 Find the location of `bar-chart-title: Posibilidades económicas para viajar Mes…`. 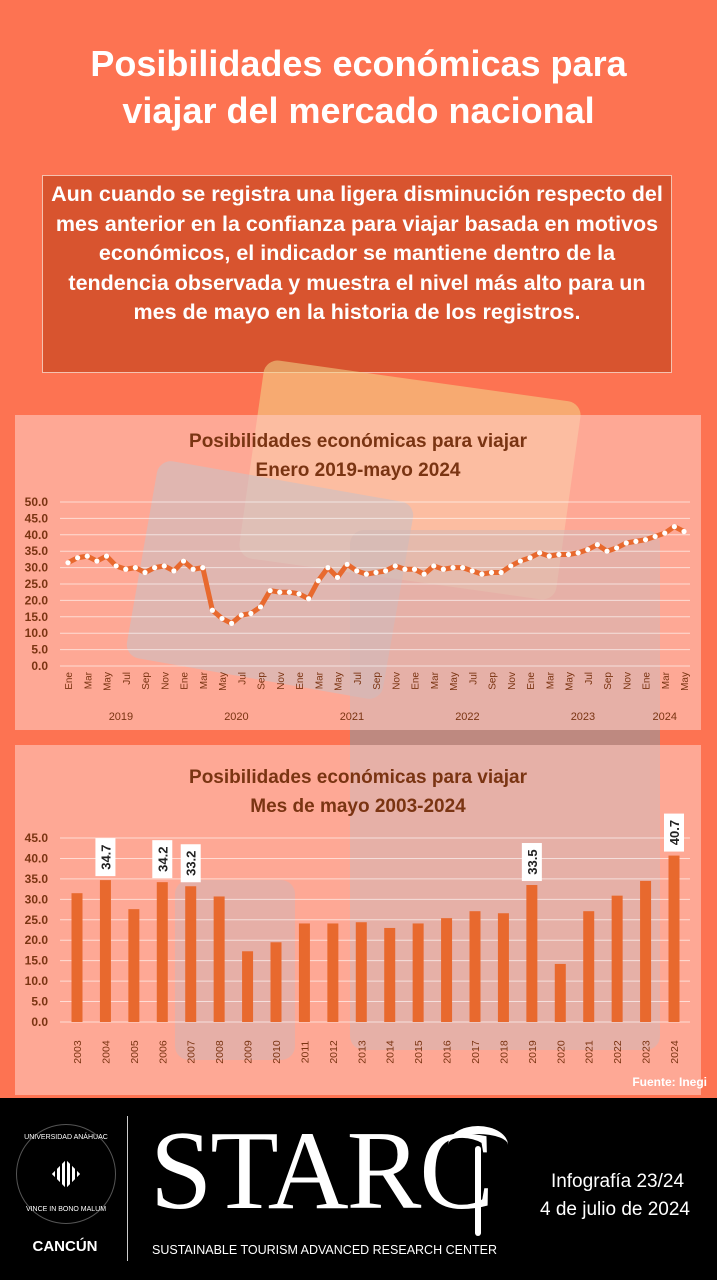

bar-chart-title: Posibilidades económicas para viajar Mes… is located at coordinates (358, 792).